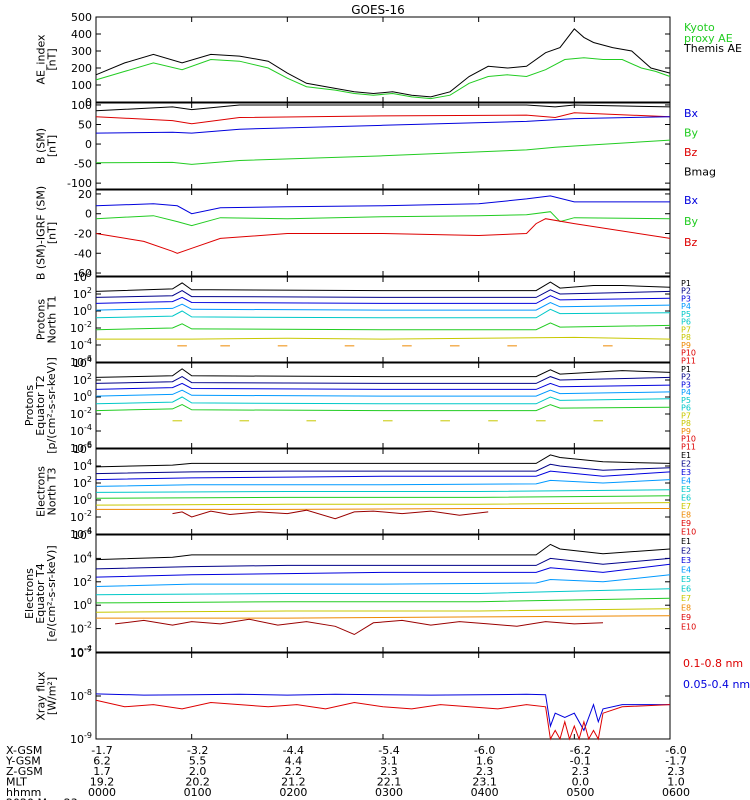  What do you see at coordinates (686, 431) in the screenshot?
I see `legend-label: P9` at bounding box center [686, 431].